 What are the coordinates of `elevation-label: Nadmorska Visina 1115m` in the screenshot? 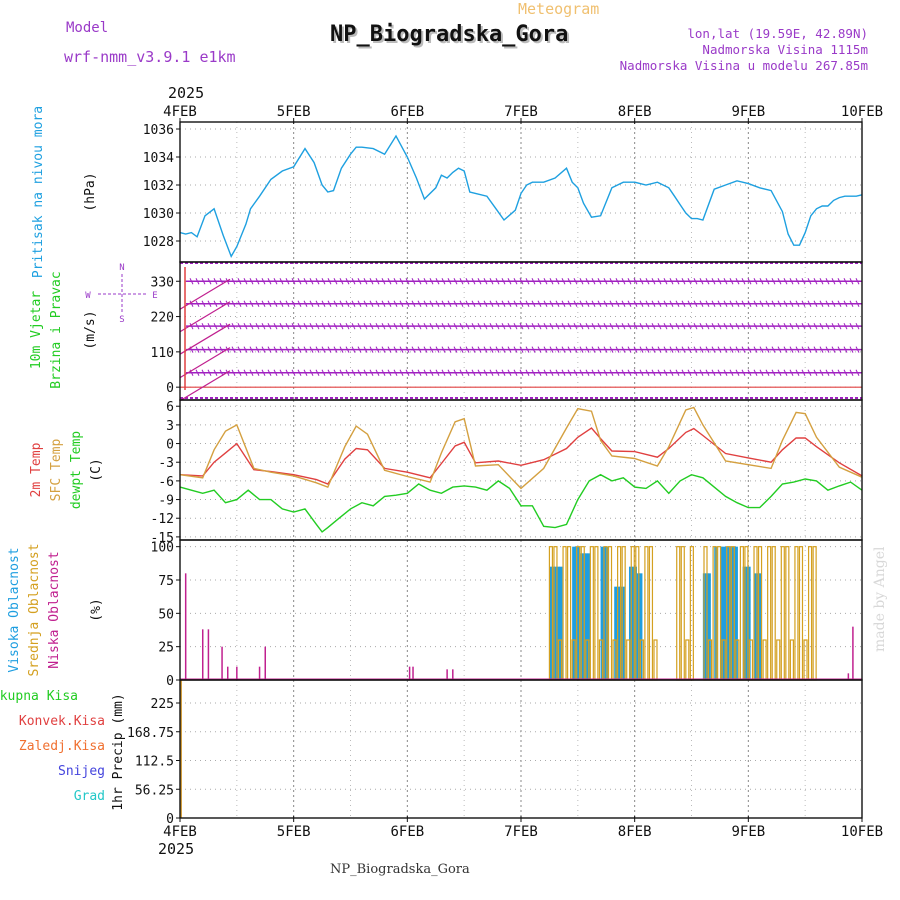 It's located at (785, 49).